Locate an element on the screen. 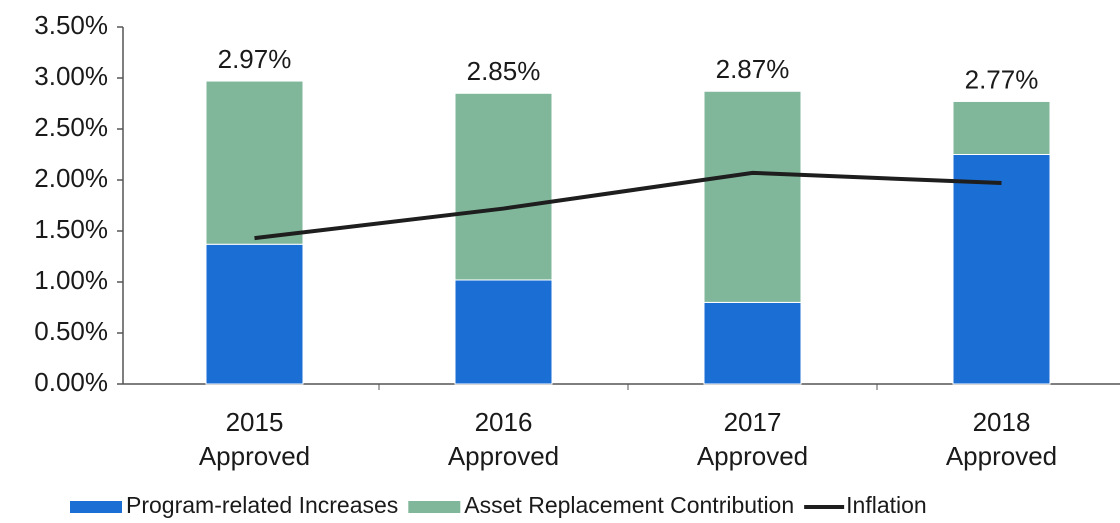 Image resolution: width=1120 pixels, height=523 pixels. y-tick-label: 1.00% is located at coordinates (71, 280).